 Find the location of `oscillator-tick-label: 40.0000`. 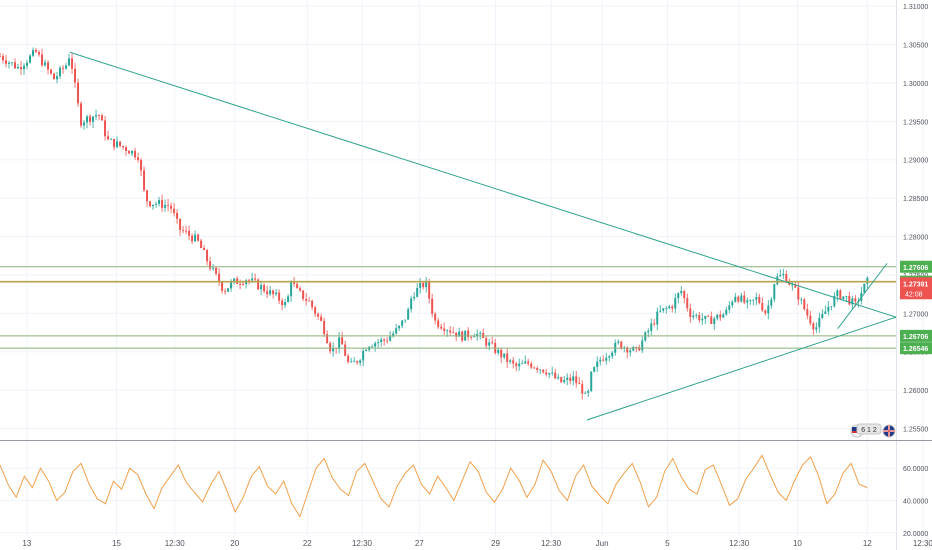

oscillator-tick-label: 40.0000 is located at coordinates (915, 501).